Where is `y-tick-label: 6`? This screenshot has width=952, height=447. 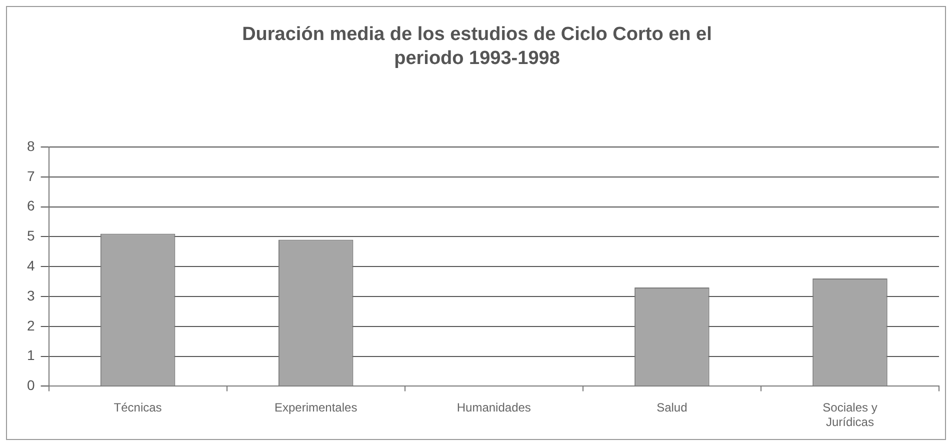 y-tick-label: 6 is located at coordinates (30, 206).